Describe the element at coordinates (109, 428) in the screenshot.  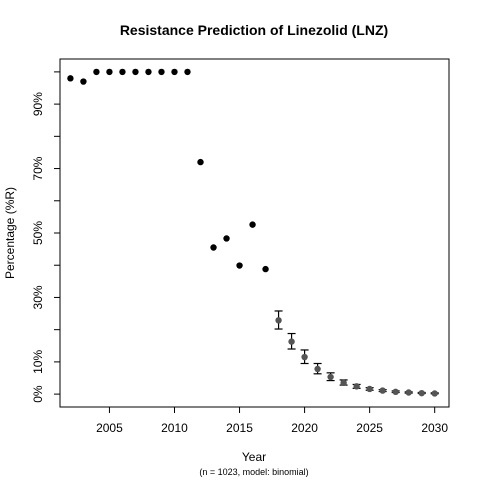
I see `x-tick-label: 2005` at that location.